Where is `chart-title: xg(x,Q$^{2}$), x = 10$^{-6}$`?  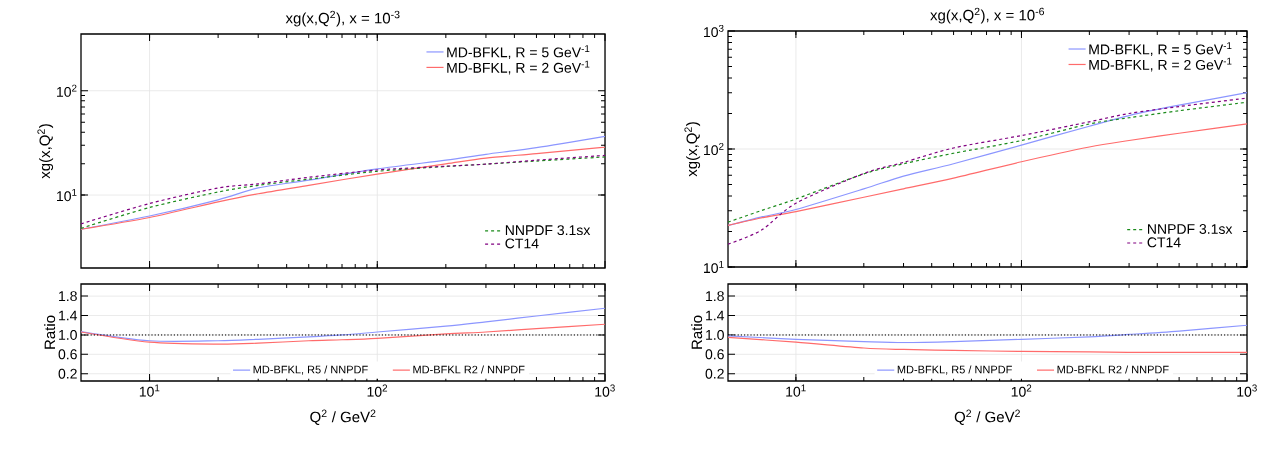
chart-title: xg(x,Q$^{2}$), x = 10$^{-6}$ is located at coordinates (987, 15).